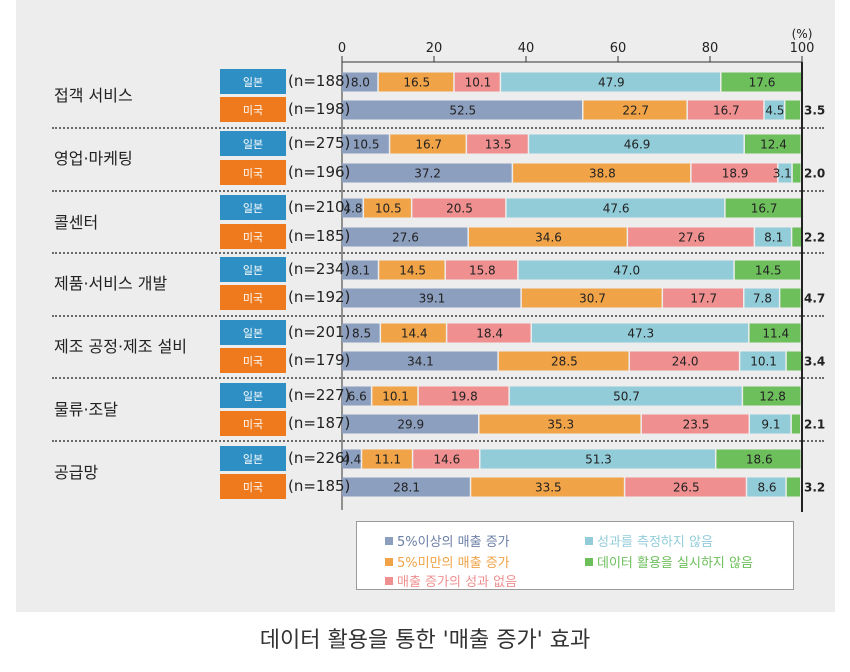 This screenshot has height=672, width=850. Describe the element at coordinates (361, 334) in the screenshot. I see `data-label: 8.5` at that location.